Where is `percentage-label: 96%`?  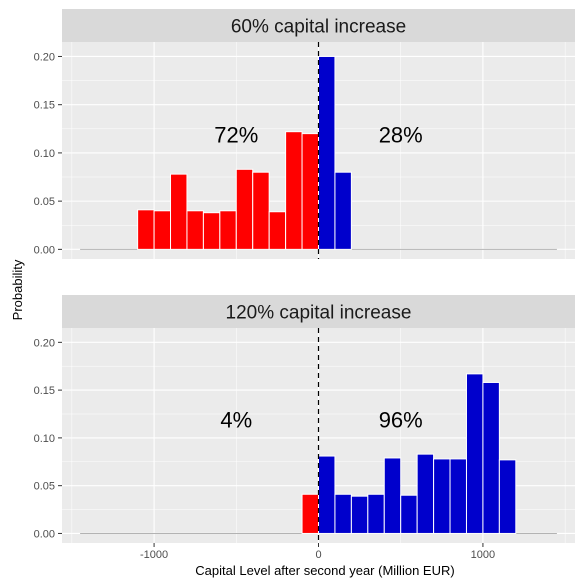 percentage-label: 96% is located at coordinates (401, 420).